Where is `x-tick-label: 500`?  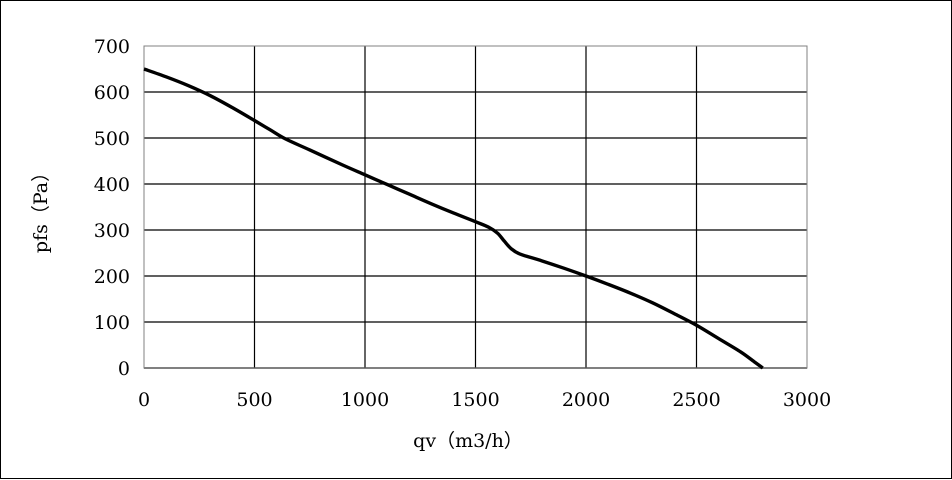 x-tick-label: 500 is located at coordinates (254, 400).